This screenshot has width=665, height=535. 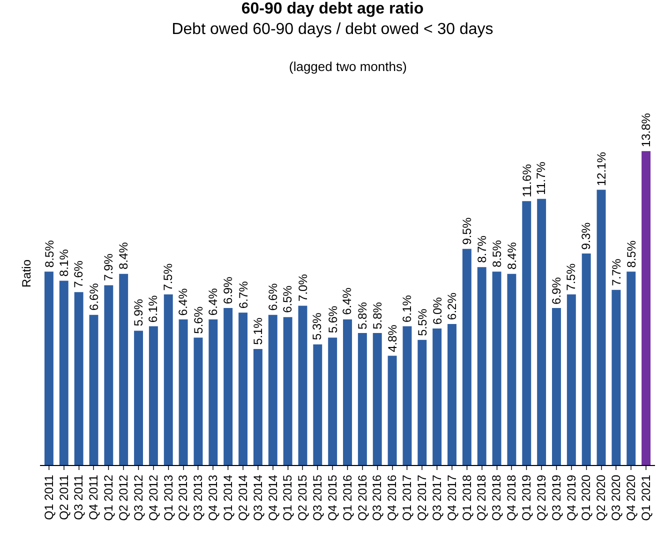 I want to click on data-label: 6.4%, so click(x=213, y=302).